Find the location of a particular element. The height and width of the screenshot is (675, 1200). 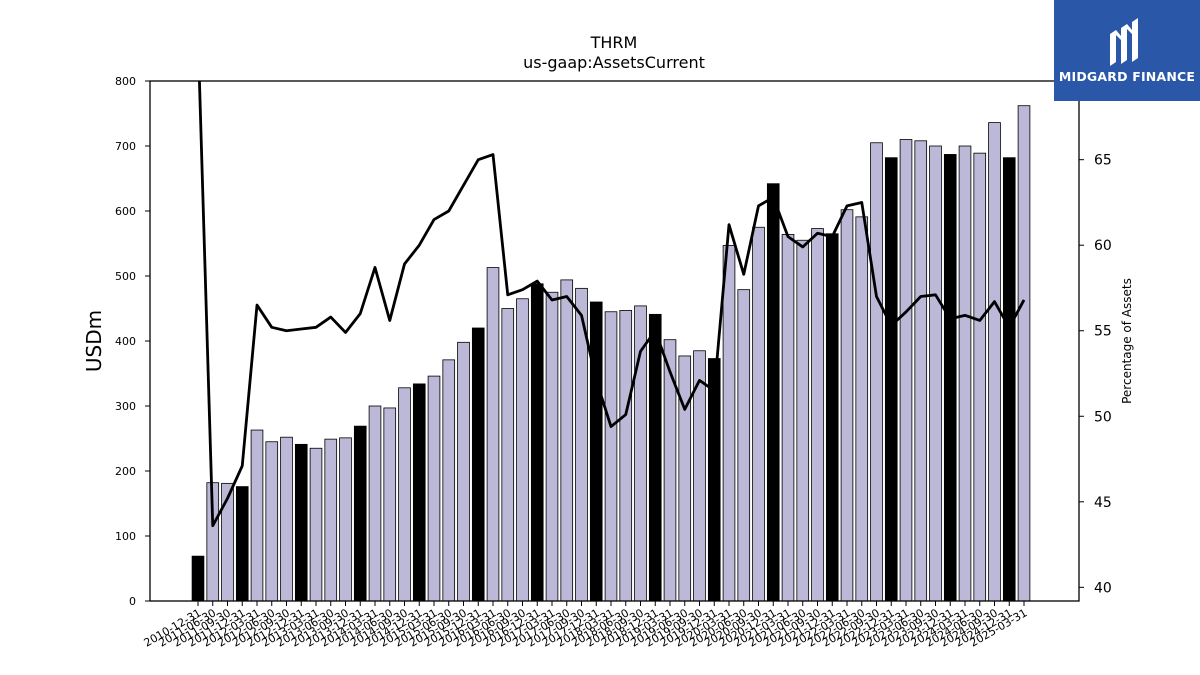

midgard-logo: MIDGARD FINANCE is located at coordinates (1127, 50).